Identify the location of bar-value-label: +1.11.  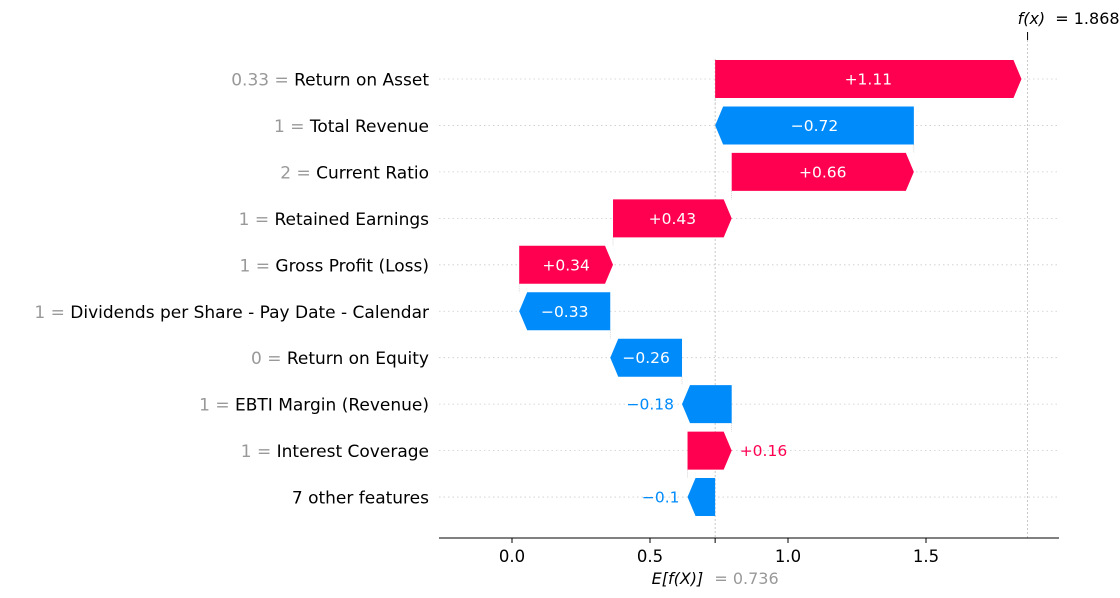
(869, 80).